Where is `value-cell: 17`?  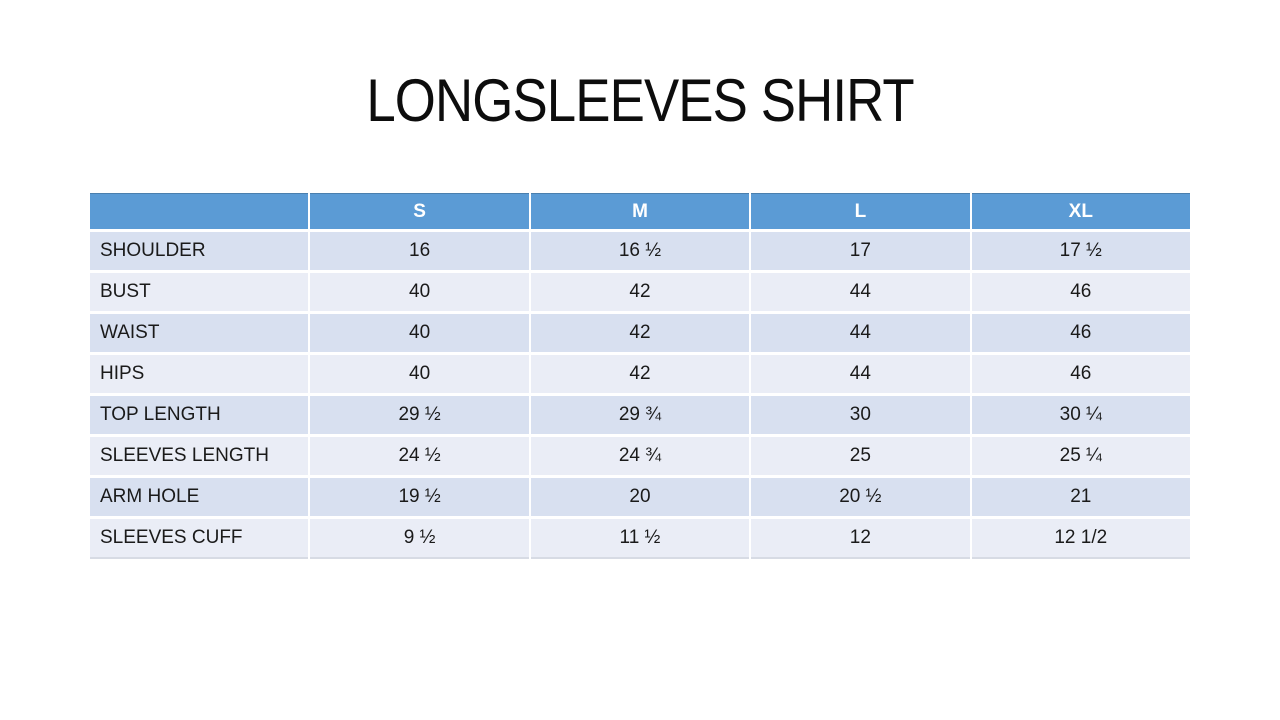
value-cell: 17 is located at coordinates (860, 251).